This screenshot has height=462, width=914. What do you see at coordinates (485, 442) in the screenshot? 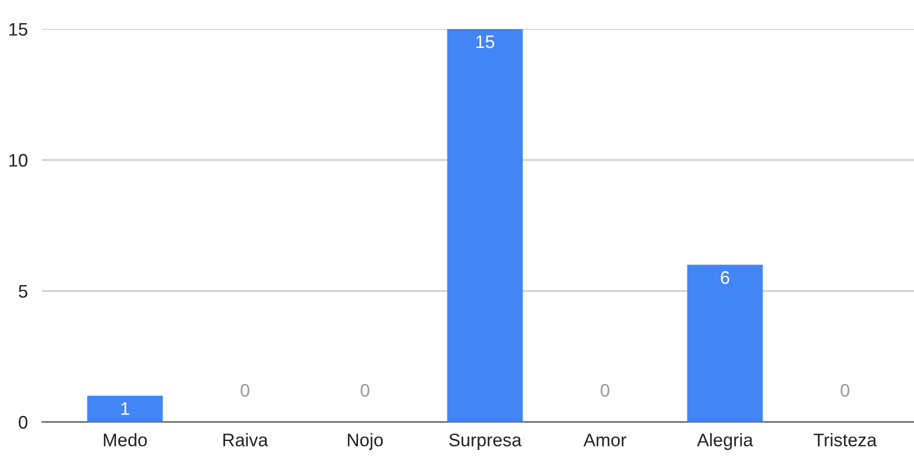
I see `x-tick-label: Surpresa` at bounding box center [485, 442].